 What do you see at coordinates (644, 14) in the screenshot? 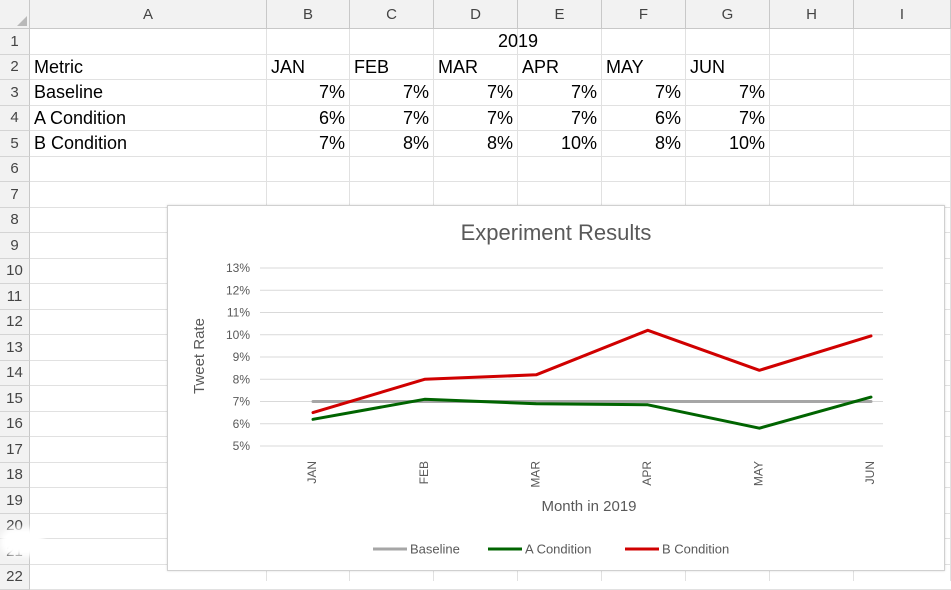
I see `column-header-f: F` at bounding box center [644, 14].